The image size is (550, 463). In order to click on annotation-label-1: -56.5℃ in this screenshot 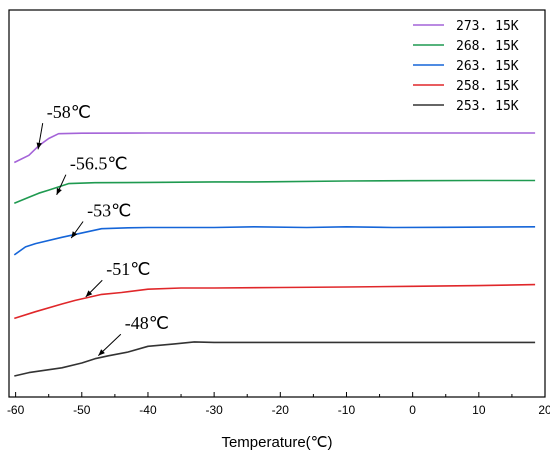, I will do `click(99, 164)`.